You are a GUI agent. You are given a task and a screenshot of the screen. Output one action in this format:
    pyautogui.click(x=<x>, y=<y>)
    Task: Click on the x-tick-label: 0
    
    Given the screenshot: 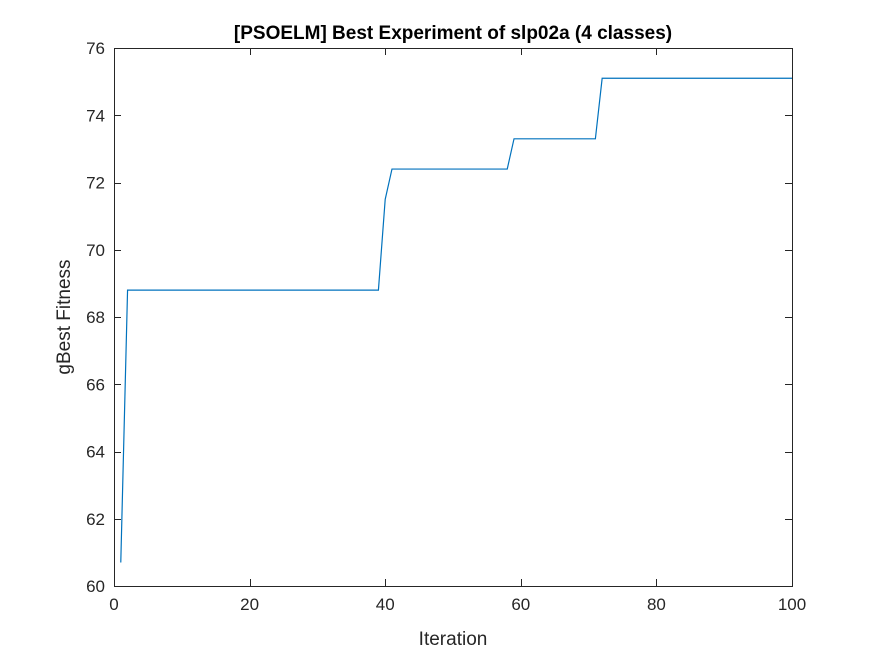 What is the action you would take?
    pyautogui.click(x=113, y=604)
    